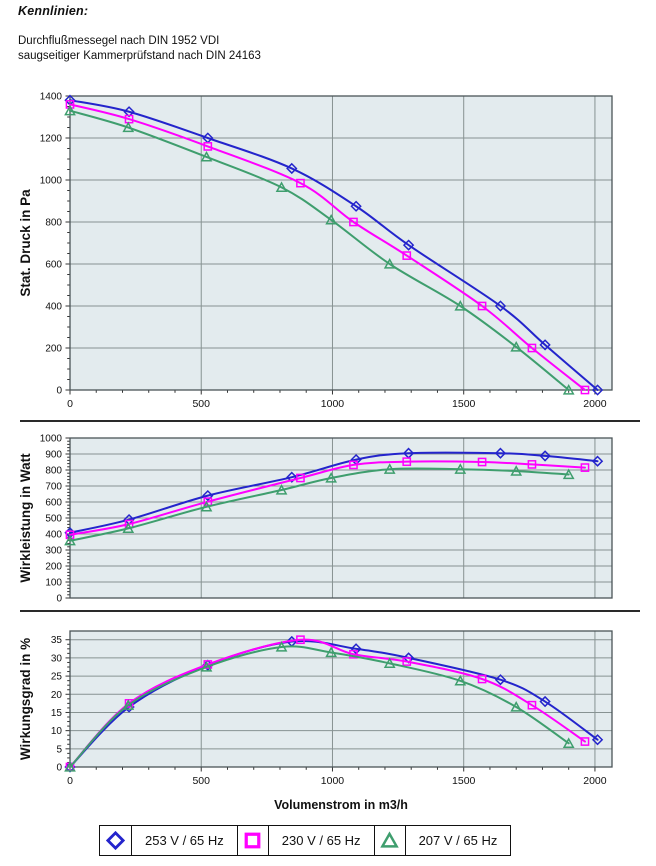  I want to click on svg-text: Wirkleistung in Watt, so click(25, 518).